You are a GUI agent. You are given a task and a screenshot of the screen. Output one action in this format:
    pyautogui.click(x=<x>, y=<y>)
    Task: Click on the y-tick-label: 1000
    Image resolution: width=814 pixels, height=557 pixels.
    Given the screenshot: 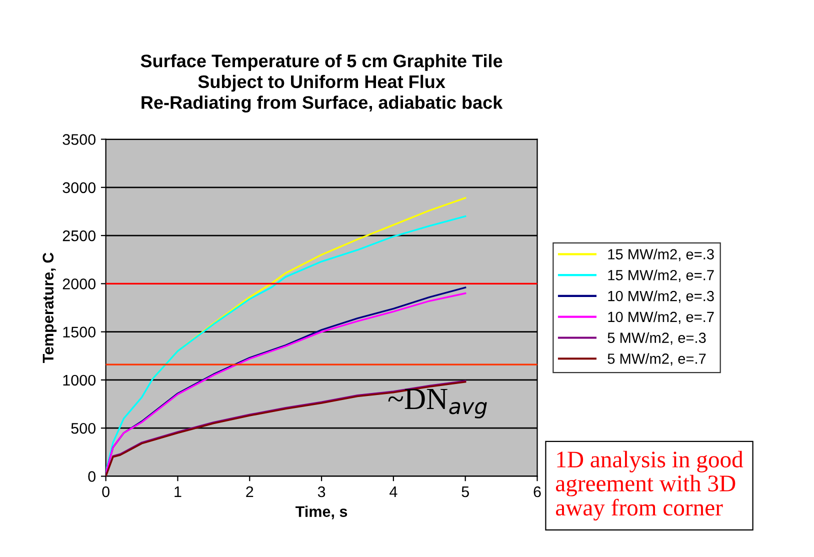 What is the action you would take?
    pyautogui.click(x=79, y=380)
    